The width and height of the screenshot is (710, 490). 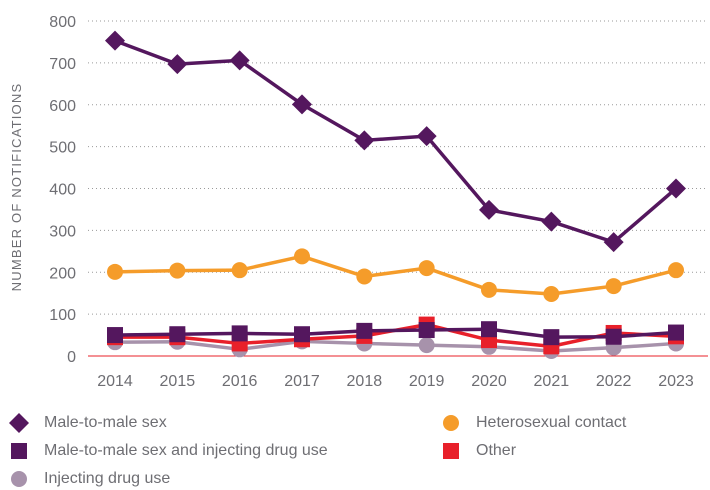 I want to click on x-tick-label: 2016, so click(x=240, y=381).